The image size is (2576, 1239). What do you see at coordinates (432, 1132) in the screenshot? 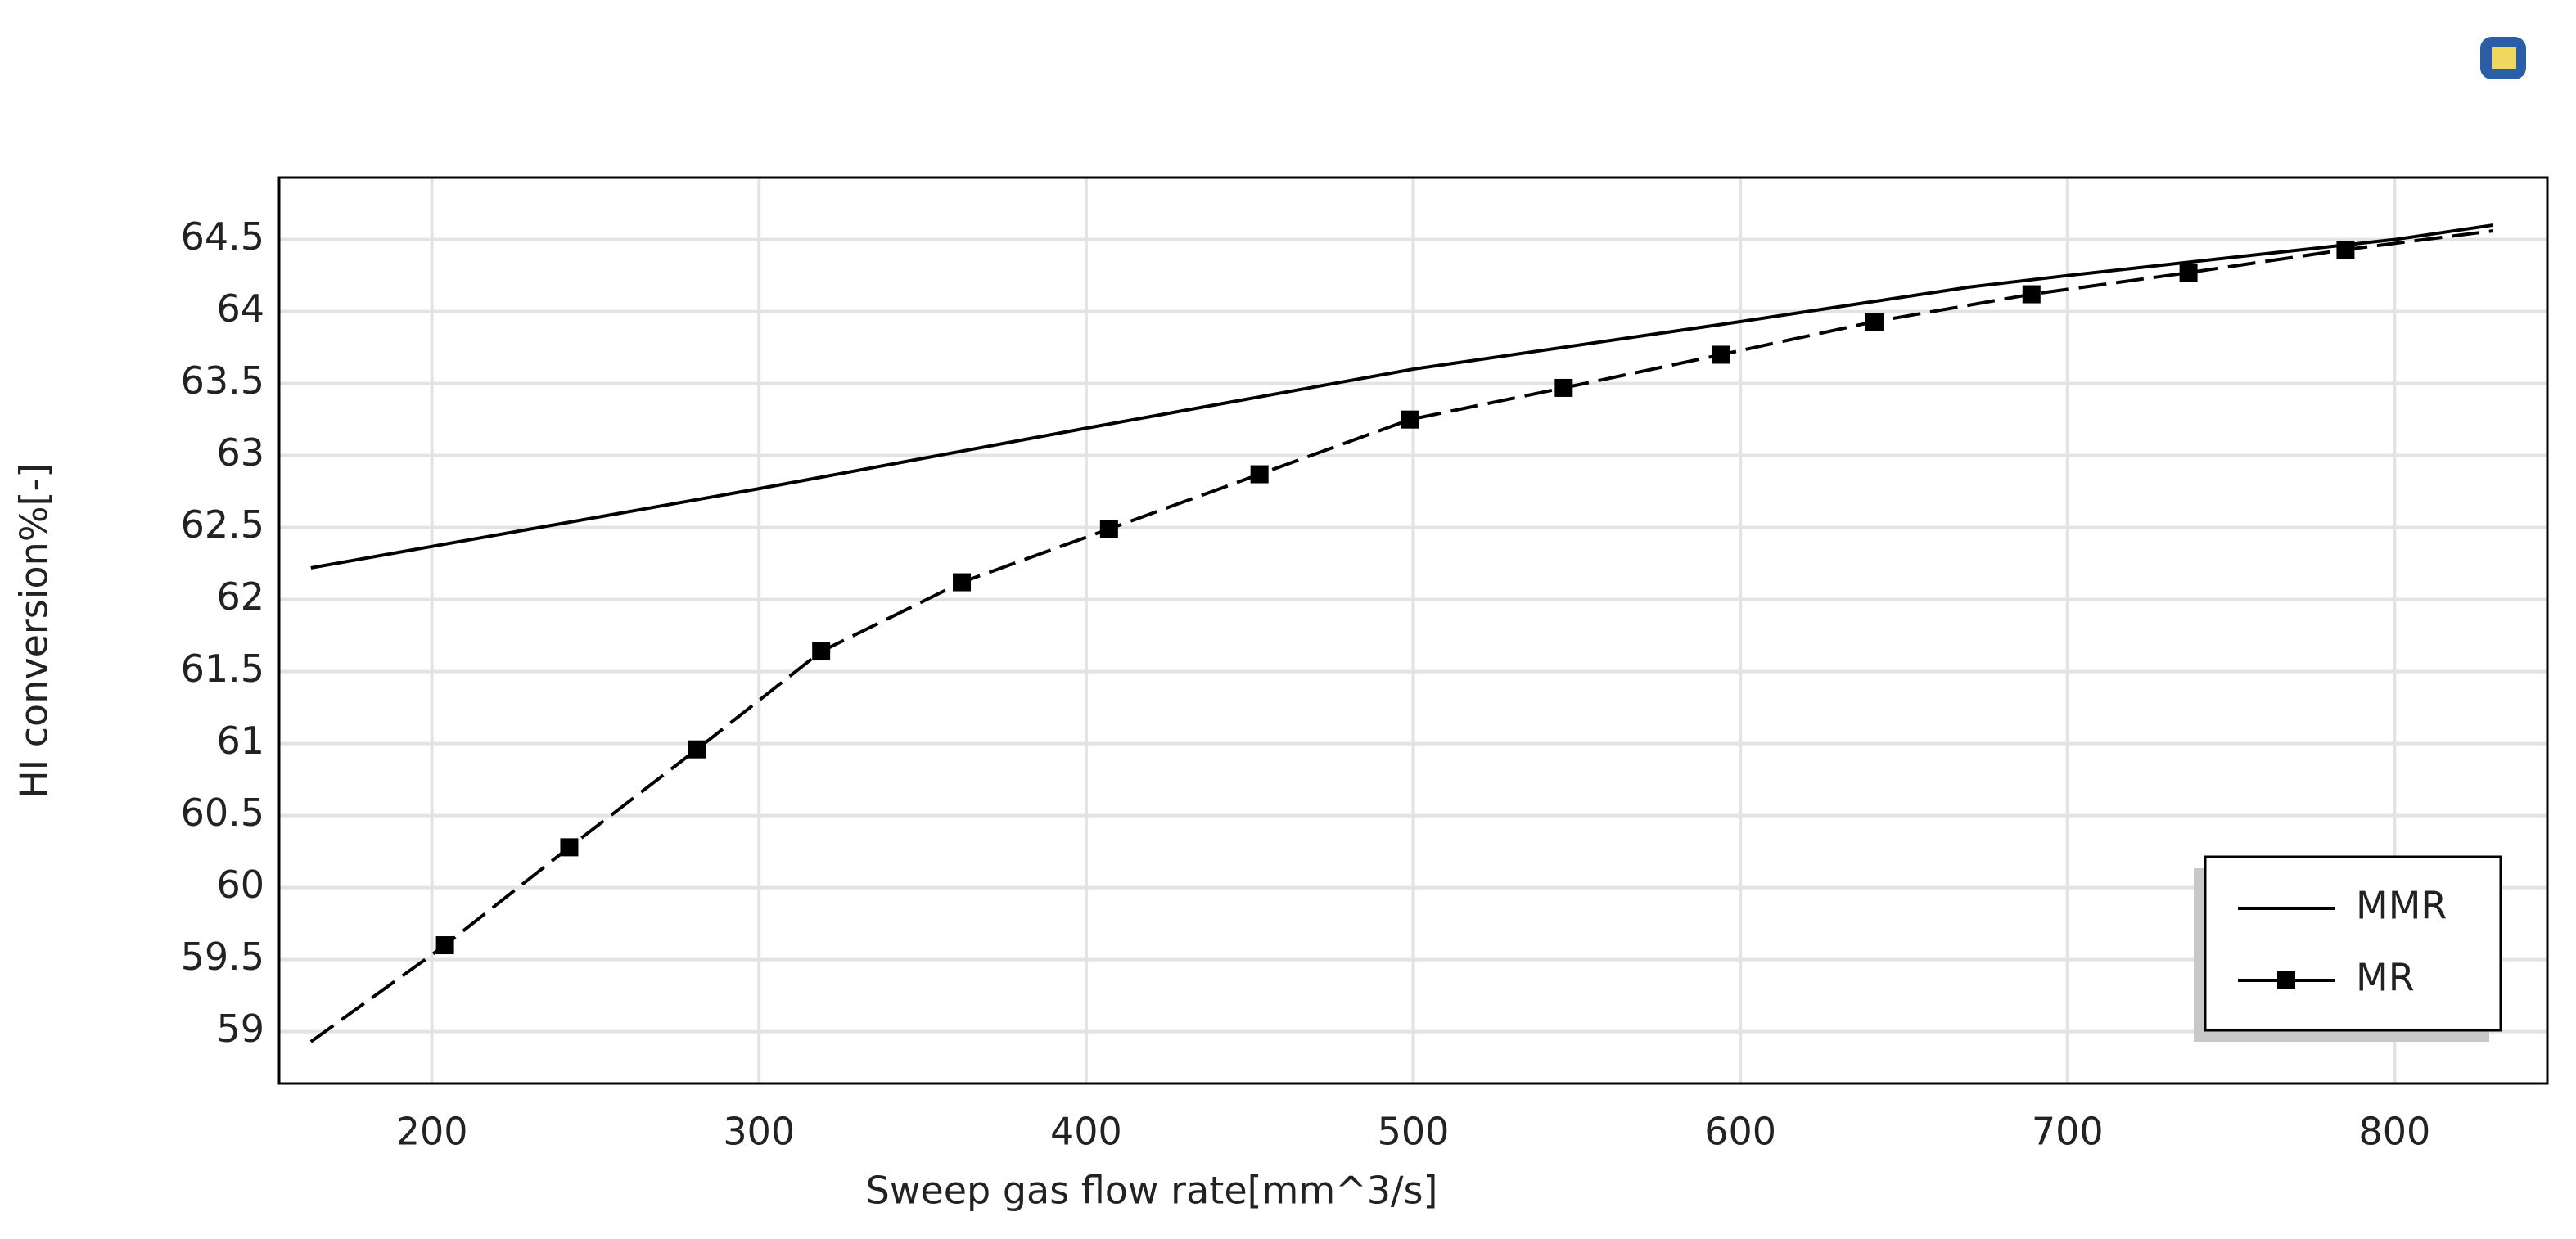
I see `x-tick-label: 200` at bounding box center [432, 1132].